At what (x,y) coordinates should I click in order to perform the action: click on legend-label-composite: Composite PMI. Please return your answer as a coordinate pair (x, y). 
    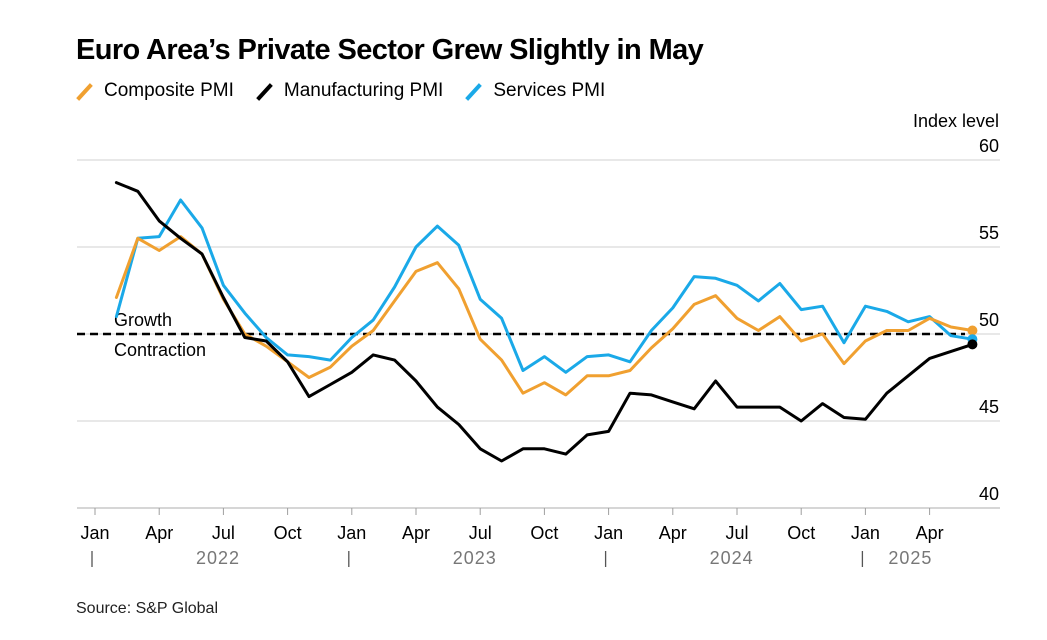
    Looking at the image, I should click on (169, 90).